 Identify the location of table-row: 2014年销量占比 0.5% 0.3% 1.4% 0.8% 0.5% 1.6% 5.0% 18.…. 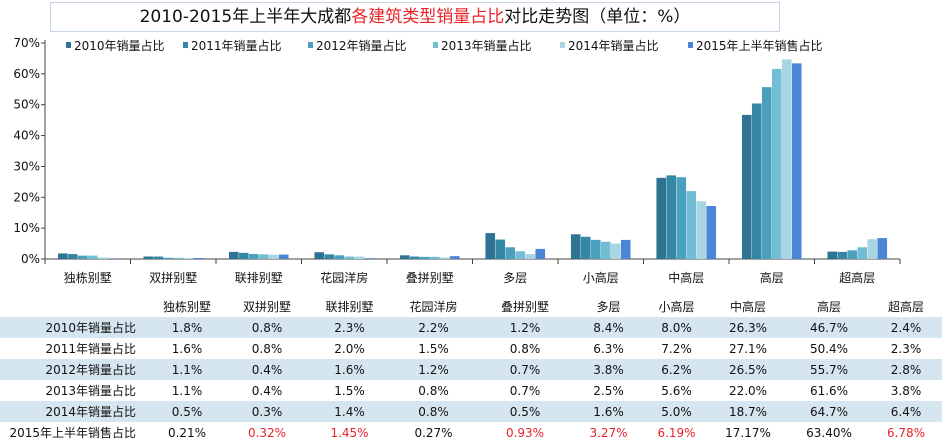
(471, 411).